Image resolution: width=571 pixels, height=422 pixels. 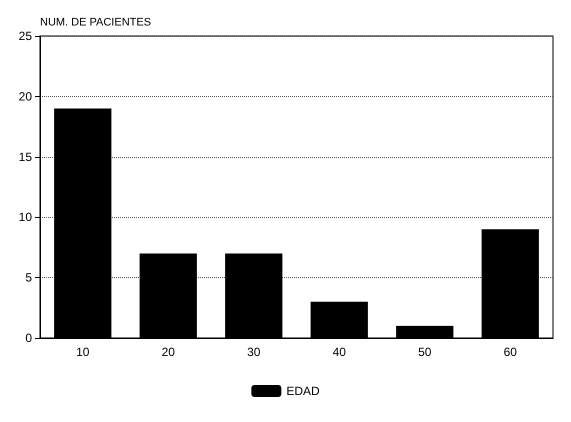 What do you see at coordinates (25, 36) in the screenshot?
I see `y-tick-label: 25` at bounding box center [25, 36].